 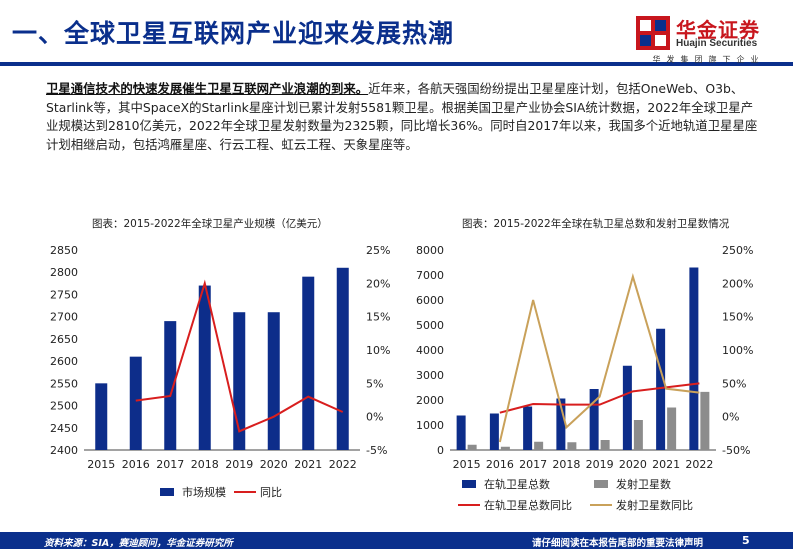 What do you see at coordinates (64, 272) in the screenshot?
I see `c1-left-tick-label: 2800` at bounding box center [64, 272].